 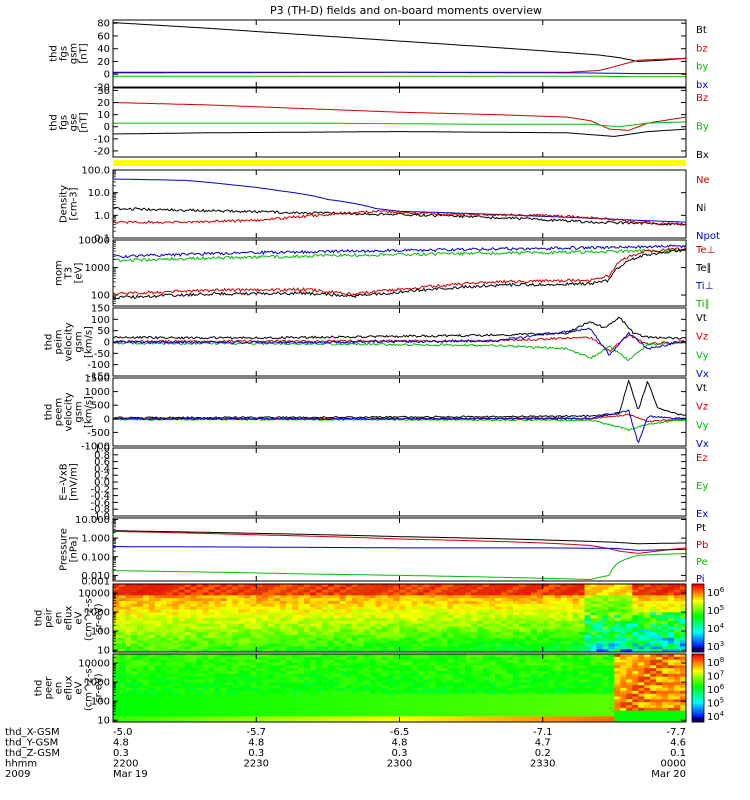 What do you see at coordinates (100, 496) in the screenshot?
I see `y-tick-label: -0.4` at bounding box center [100, 496].